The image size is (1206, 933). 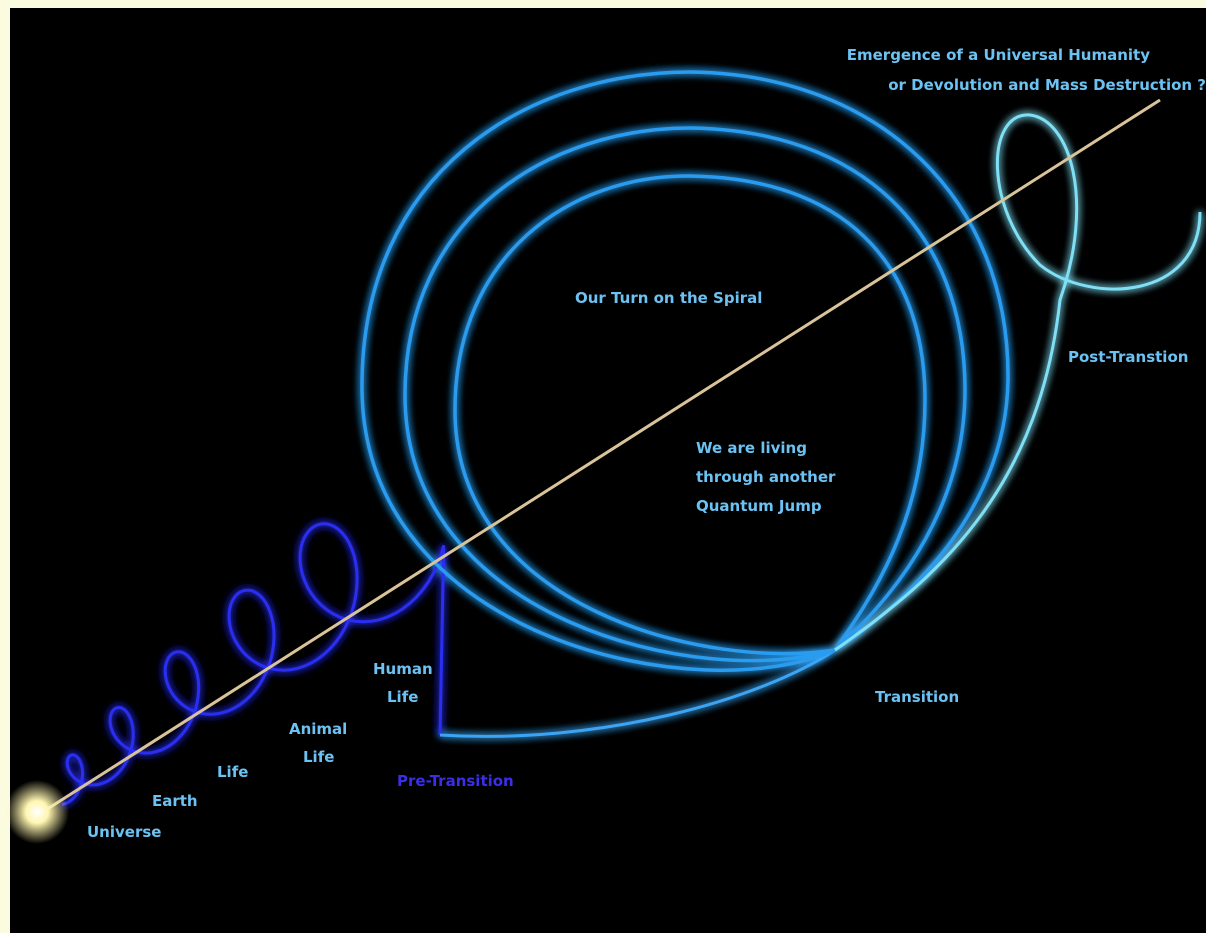 What do you see at coordinates (1047, 85) in the screenshot?
I see `heading: or Devolution and Mass Destruction ?` at bounding box center [1047, 85].